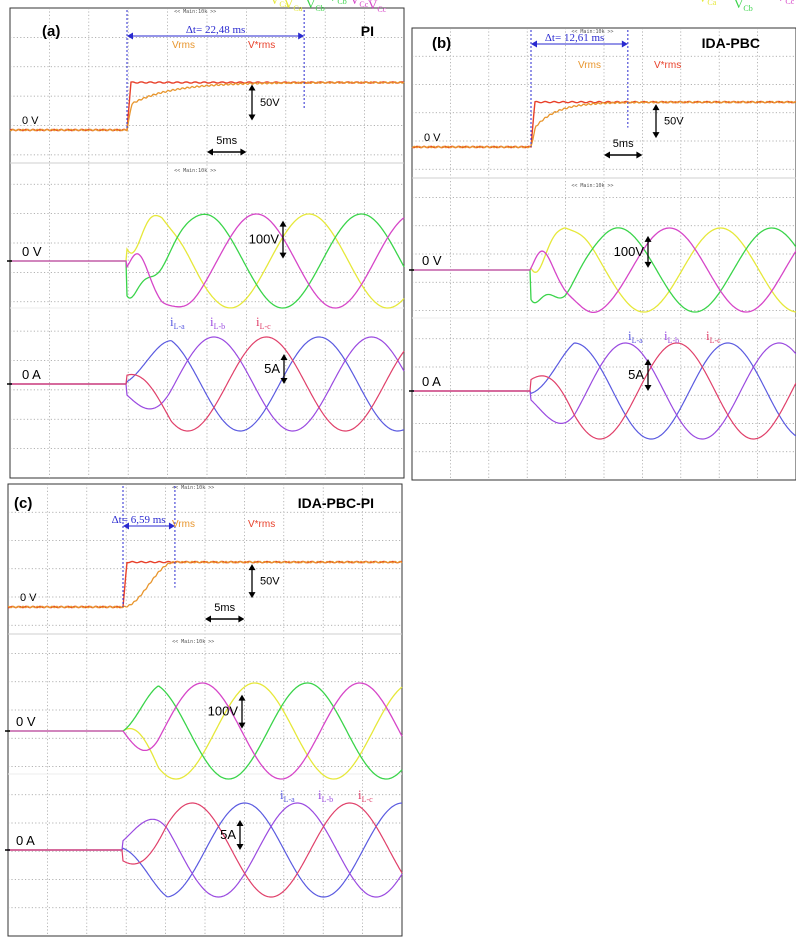 The width and height of the screenshot is (796, 938). Describe the element at coordinates (716, 340) in the screenshot. I see `label-ilc-sub: L-c` at that location.